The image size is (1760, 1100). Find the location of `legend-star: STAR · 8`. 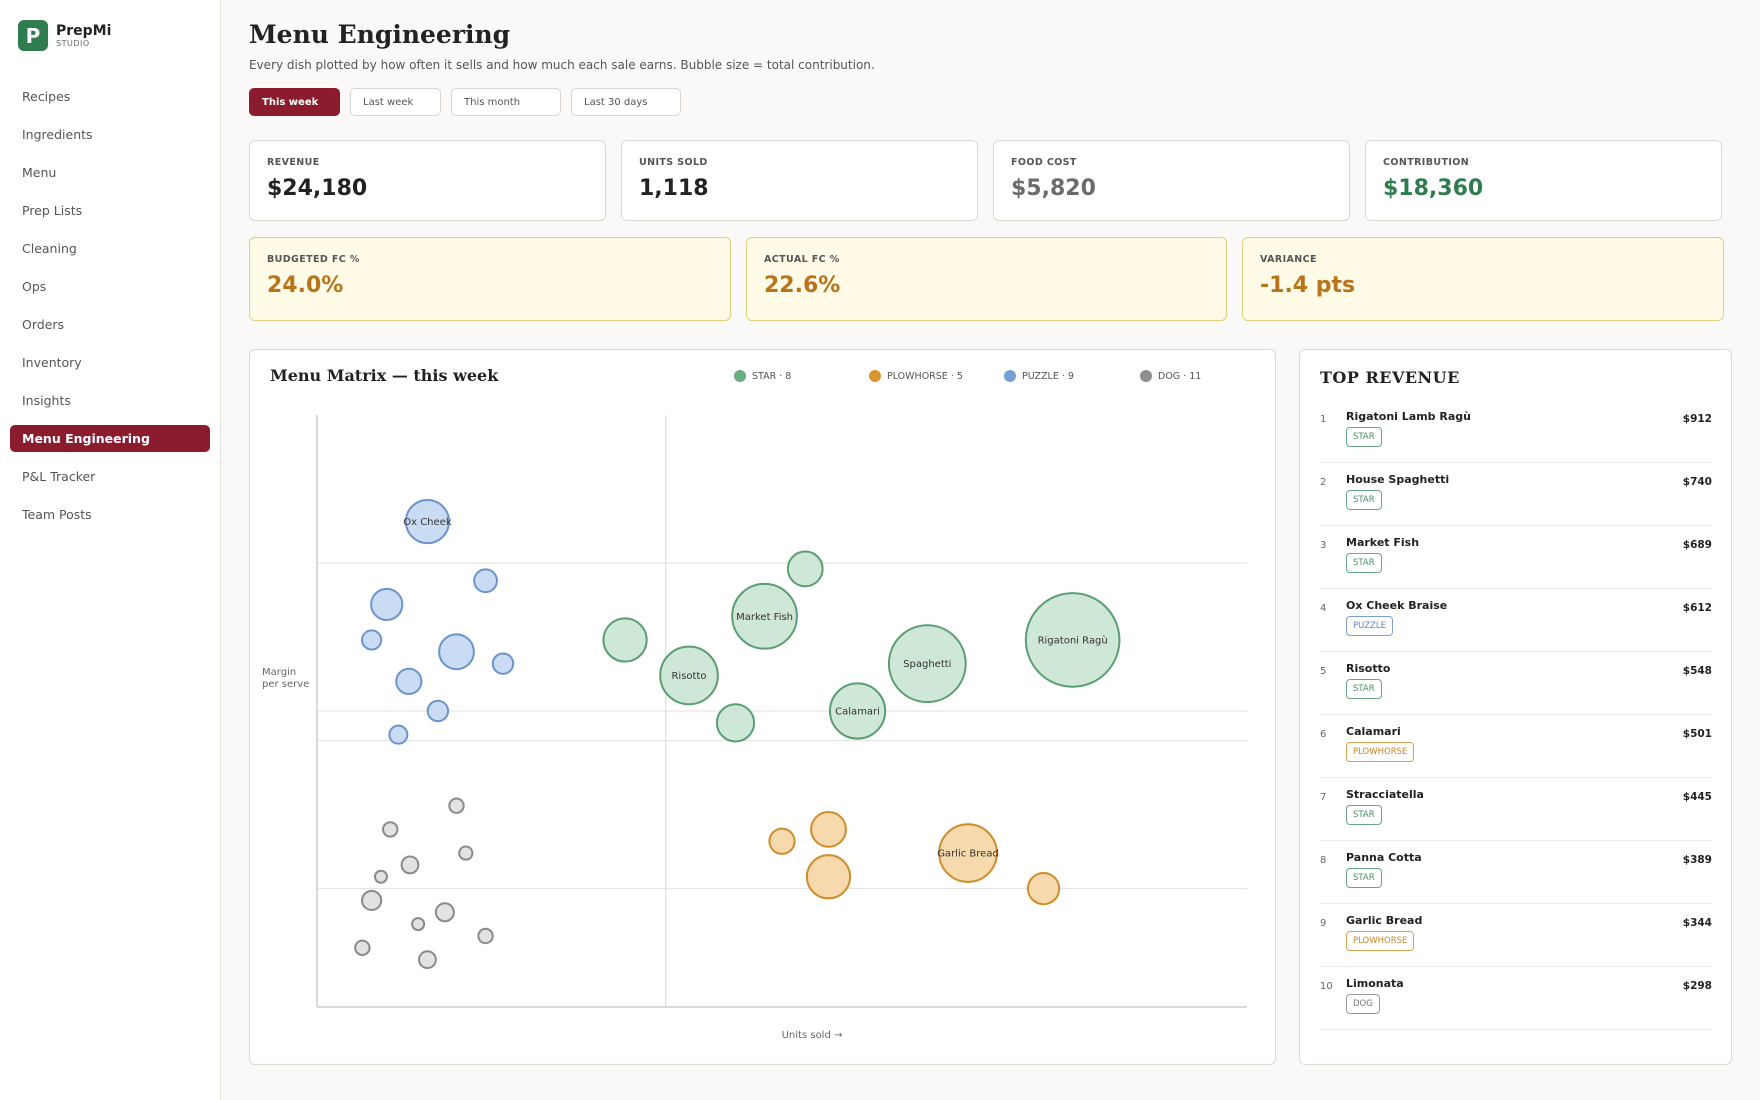

legend-star: STAR · 8 is located at coordinates (762, 376).